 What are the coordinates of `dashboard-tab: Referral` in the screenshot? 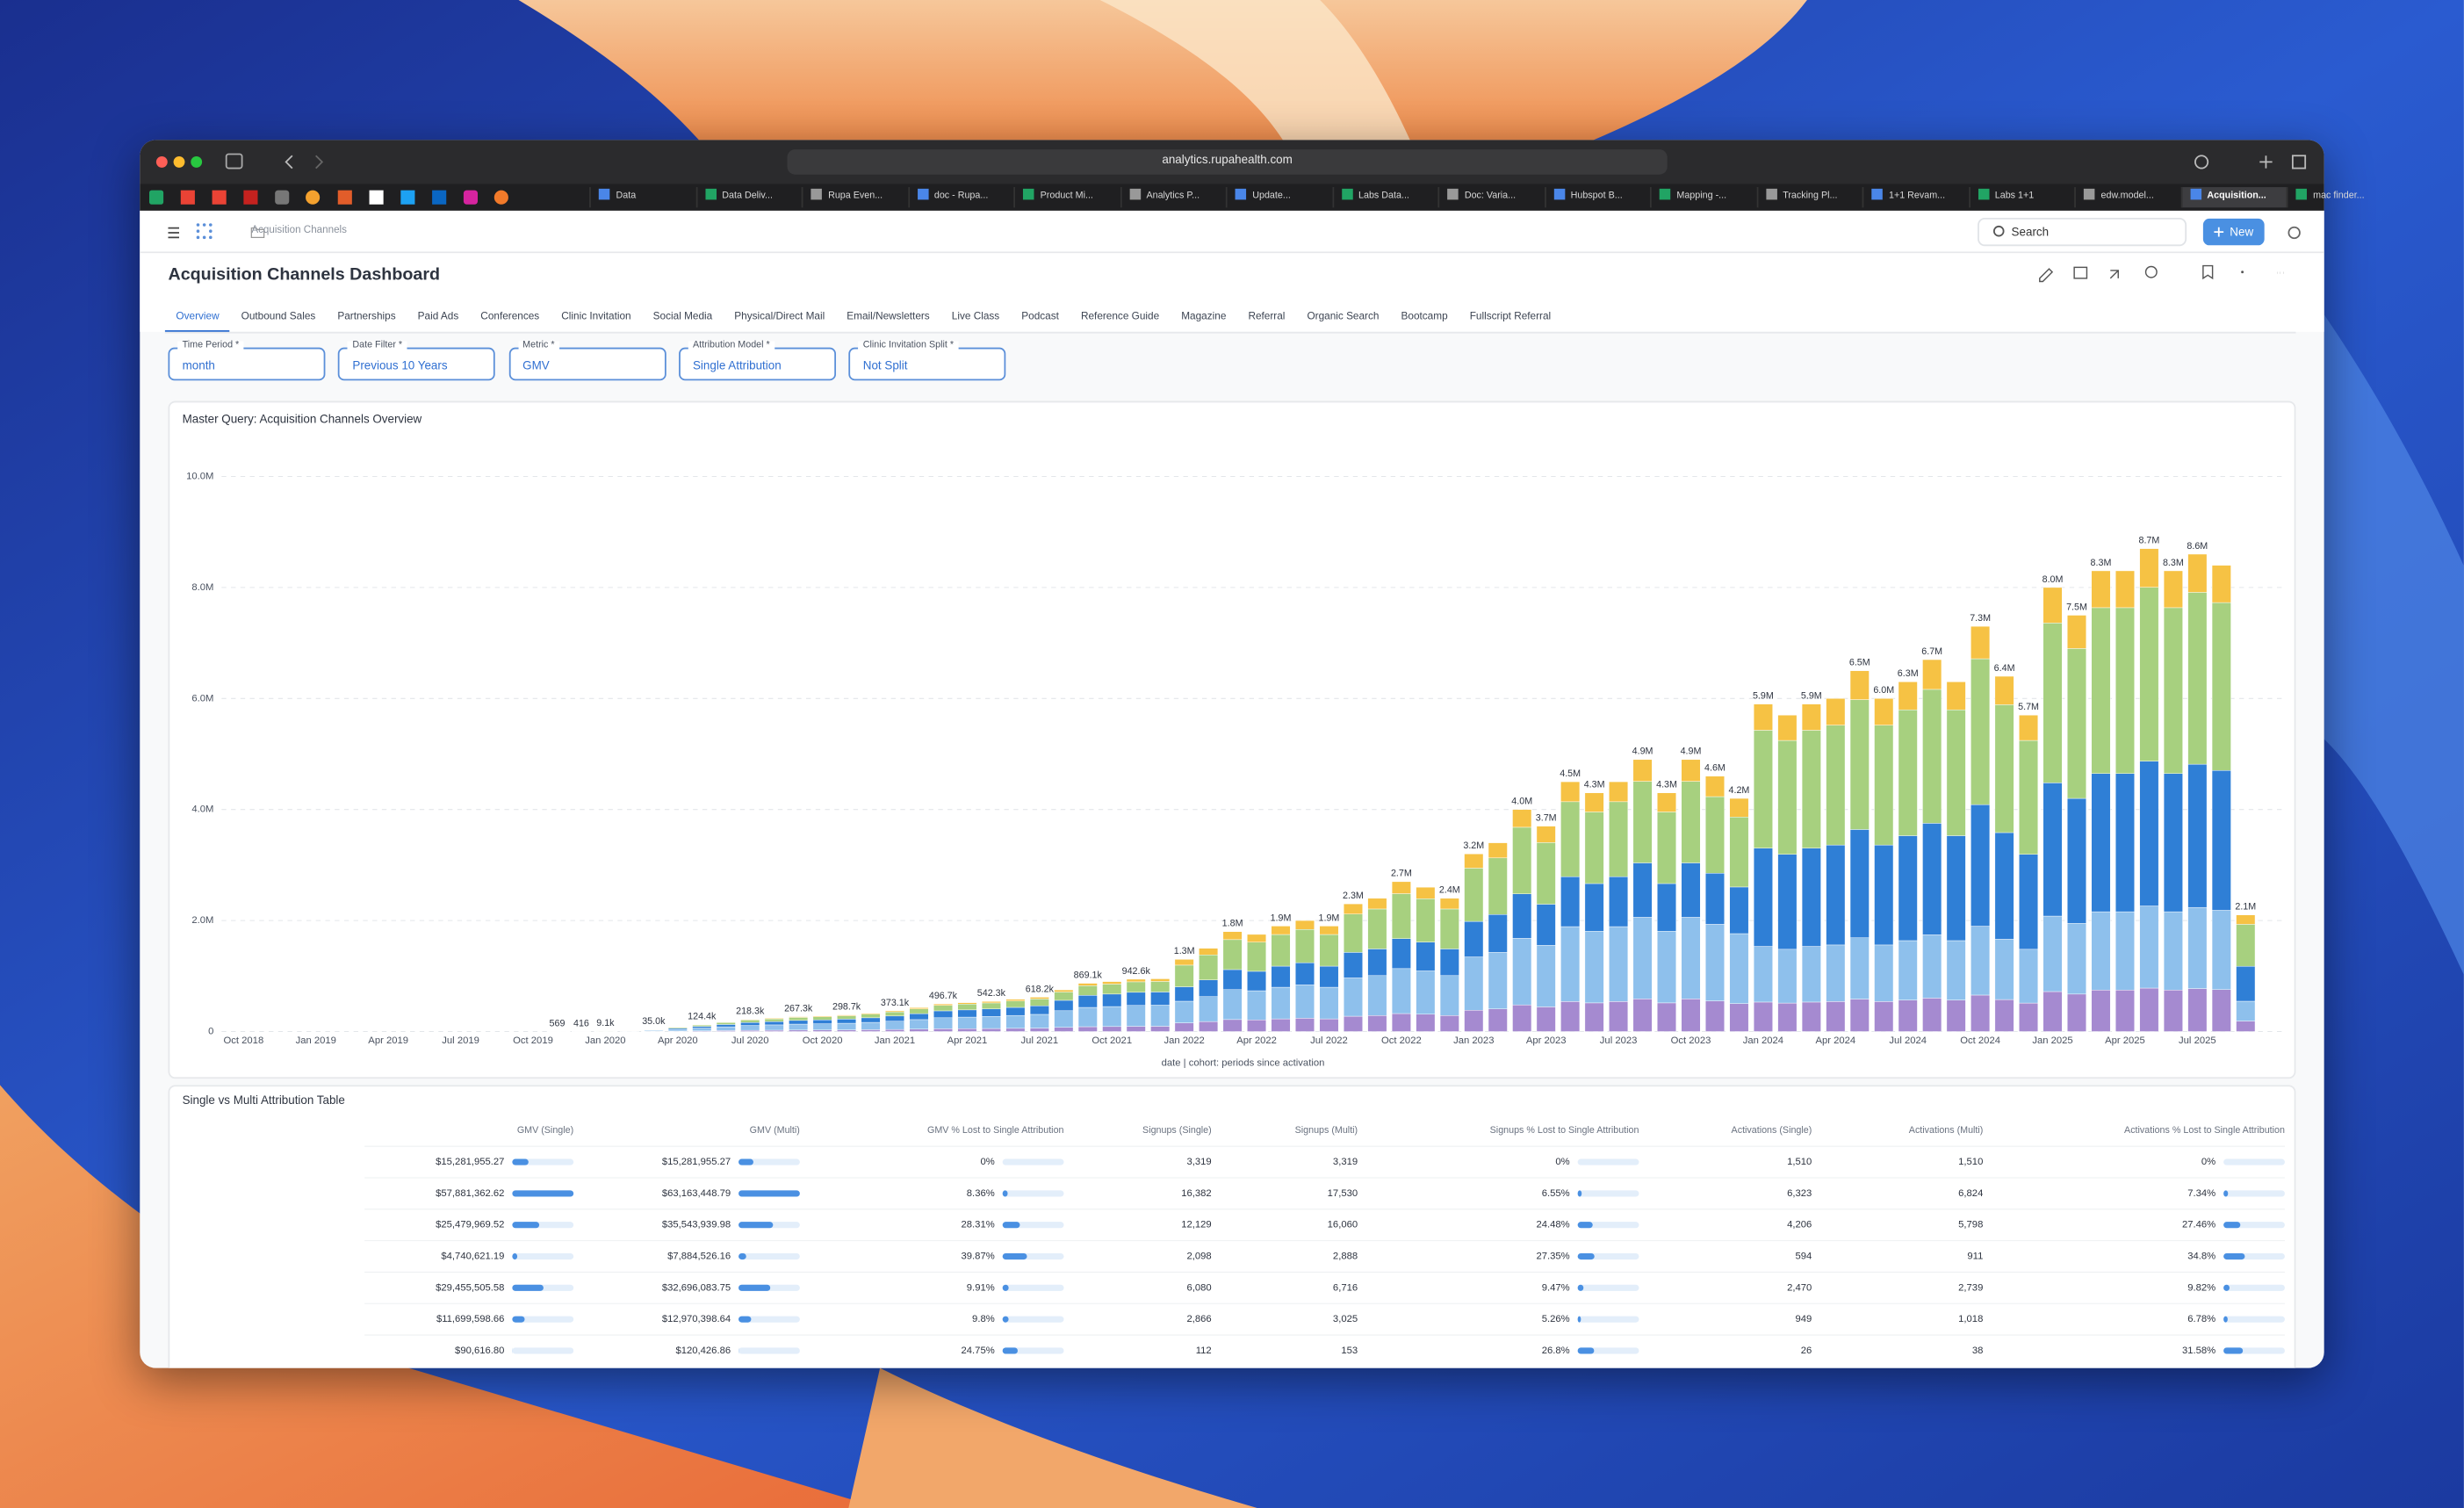 It's located at (1267, 317).